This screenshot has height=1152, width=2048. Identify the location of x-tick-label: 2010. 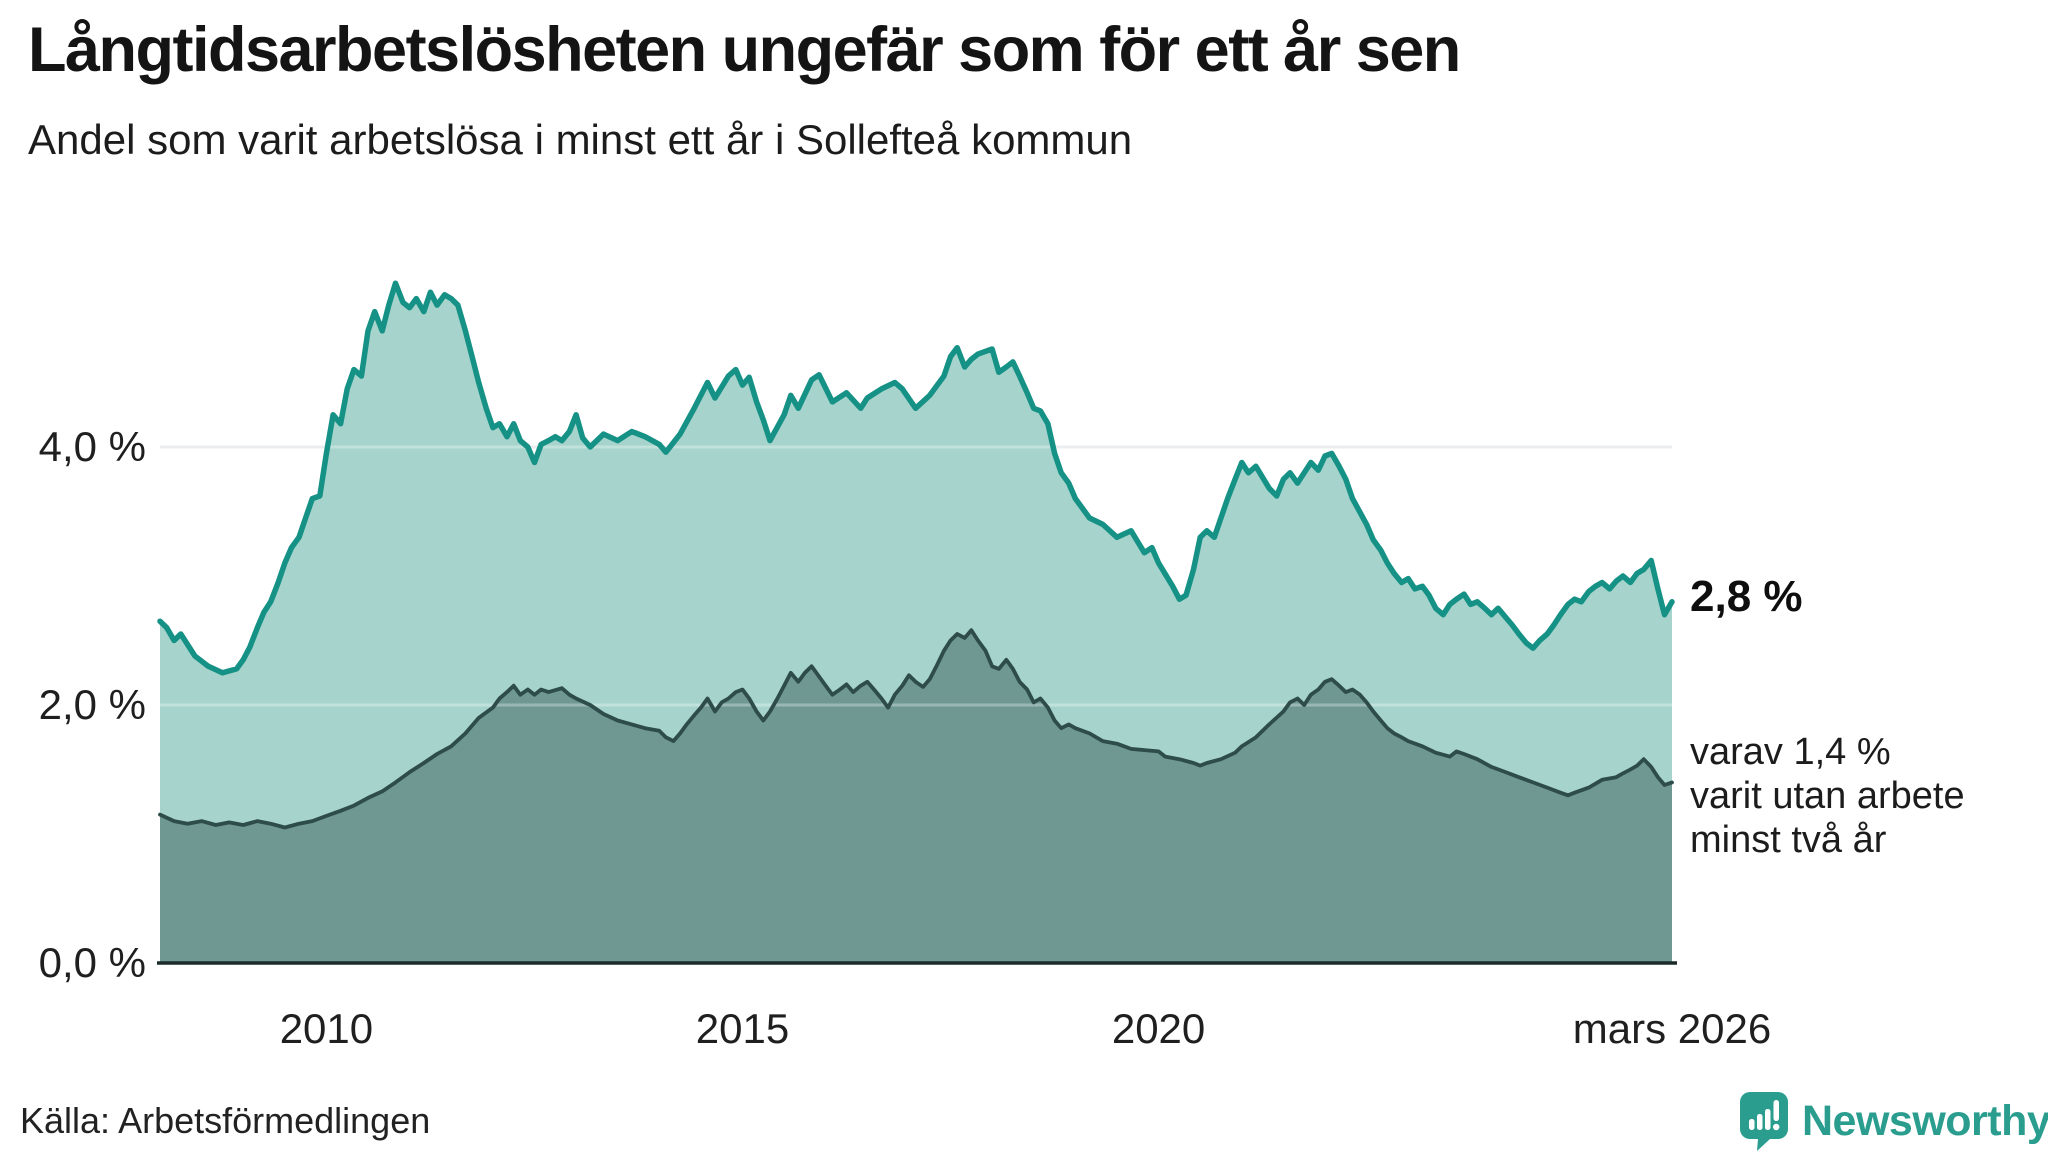
(326, 1028).